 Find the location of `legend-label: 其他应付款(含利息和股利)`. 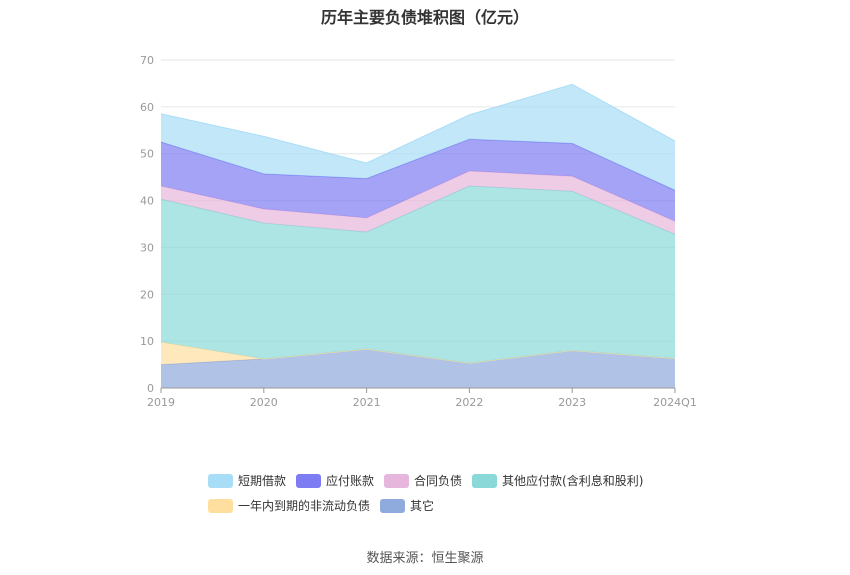

legend-label: 其他应付款(含利息和股利) is located at coordinates (573, 481).